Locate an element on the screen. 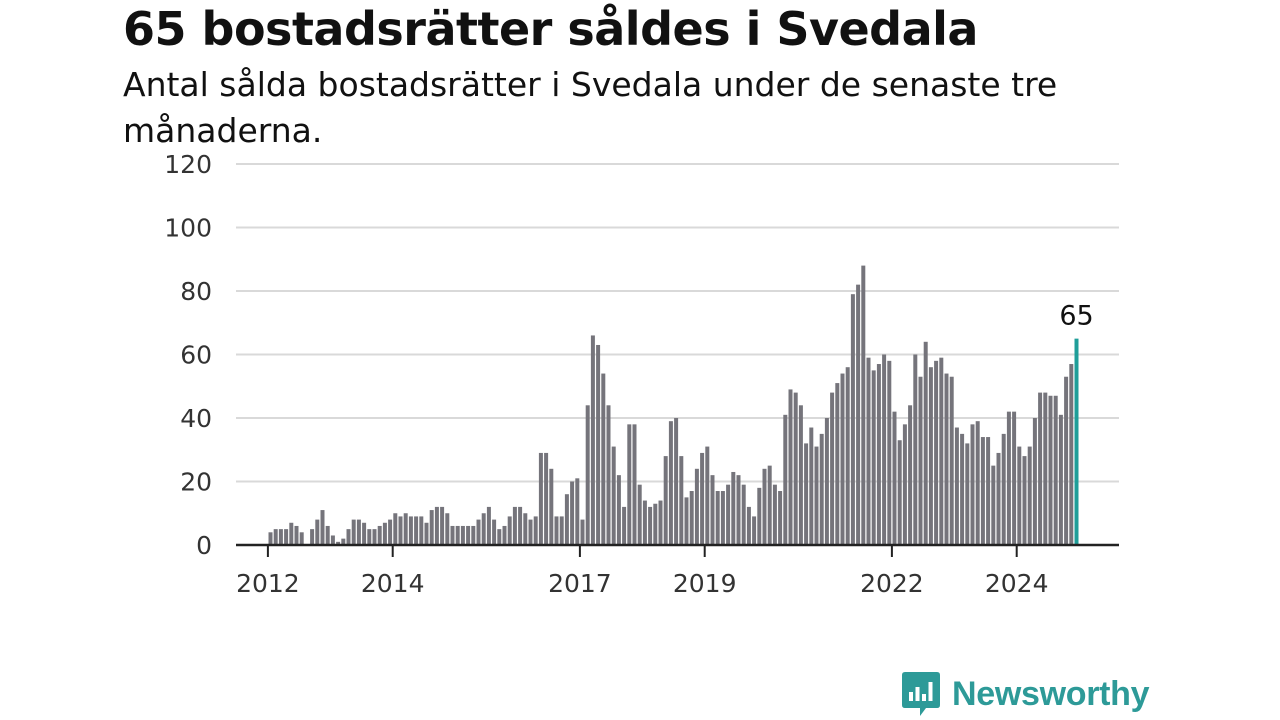  x-tick-label: 2024 is located at coordinates (1017, 583).